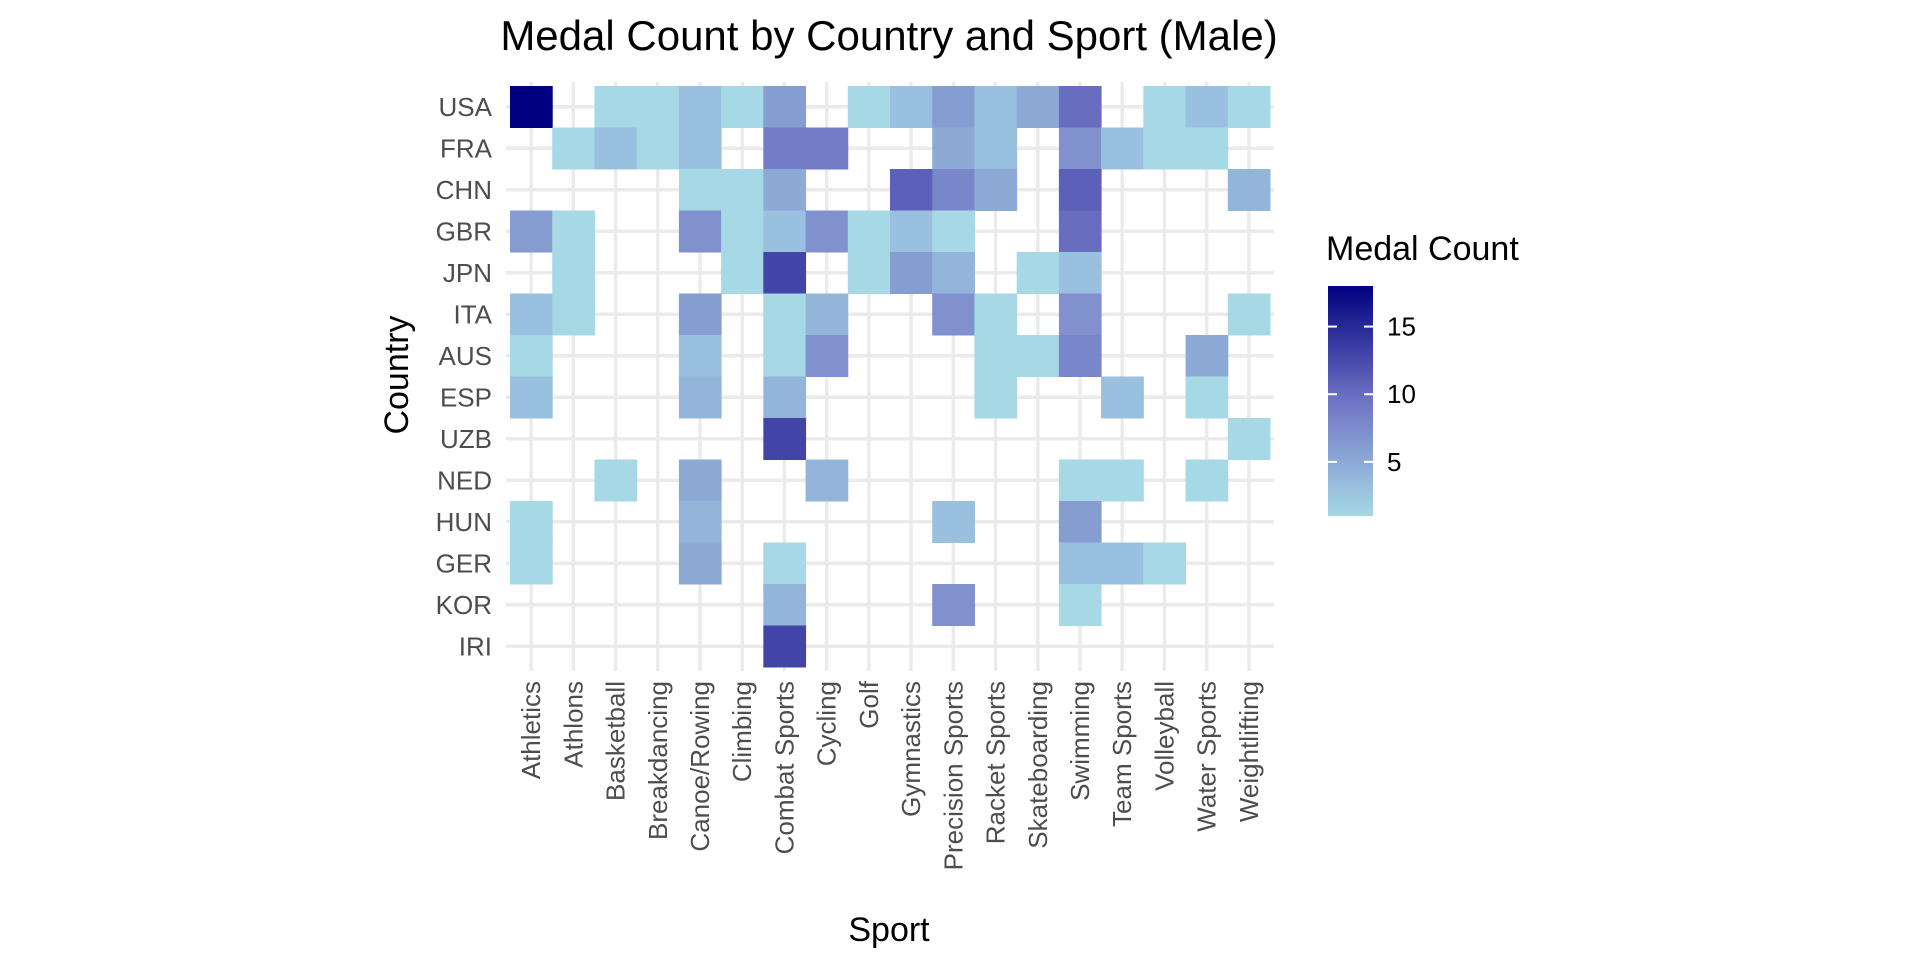  Describe the element at coordinates (467, 273) in the screenshot. I see `y-tick-label: JPN` at that location.